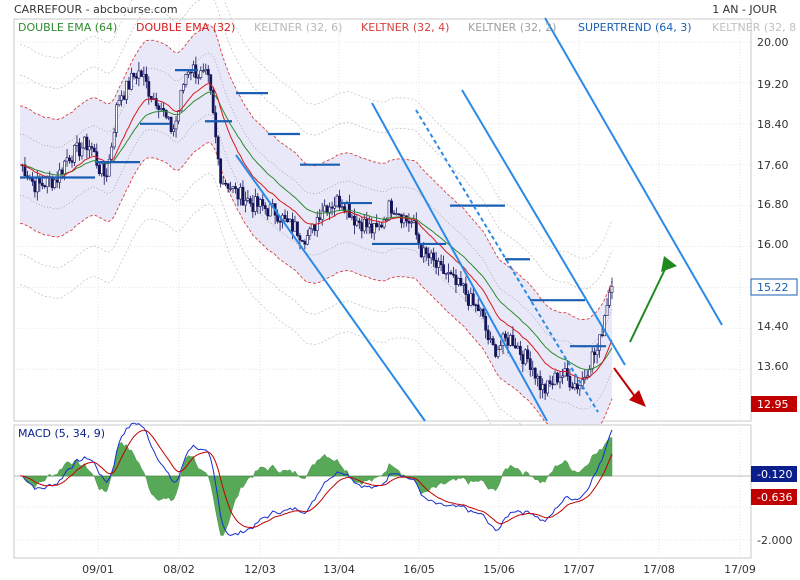 Image resolution: width=800 pixels, height=580 pixels. I want to click on macd-value: -0.120, so click(774, 474).